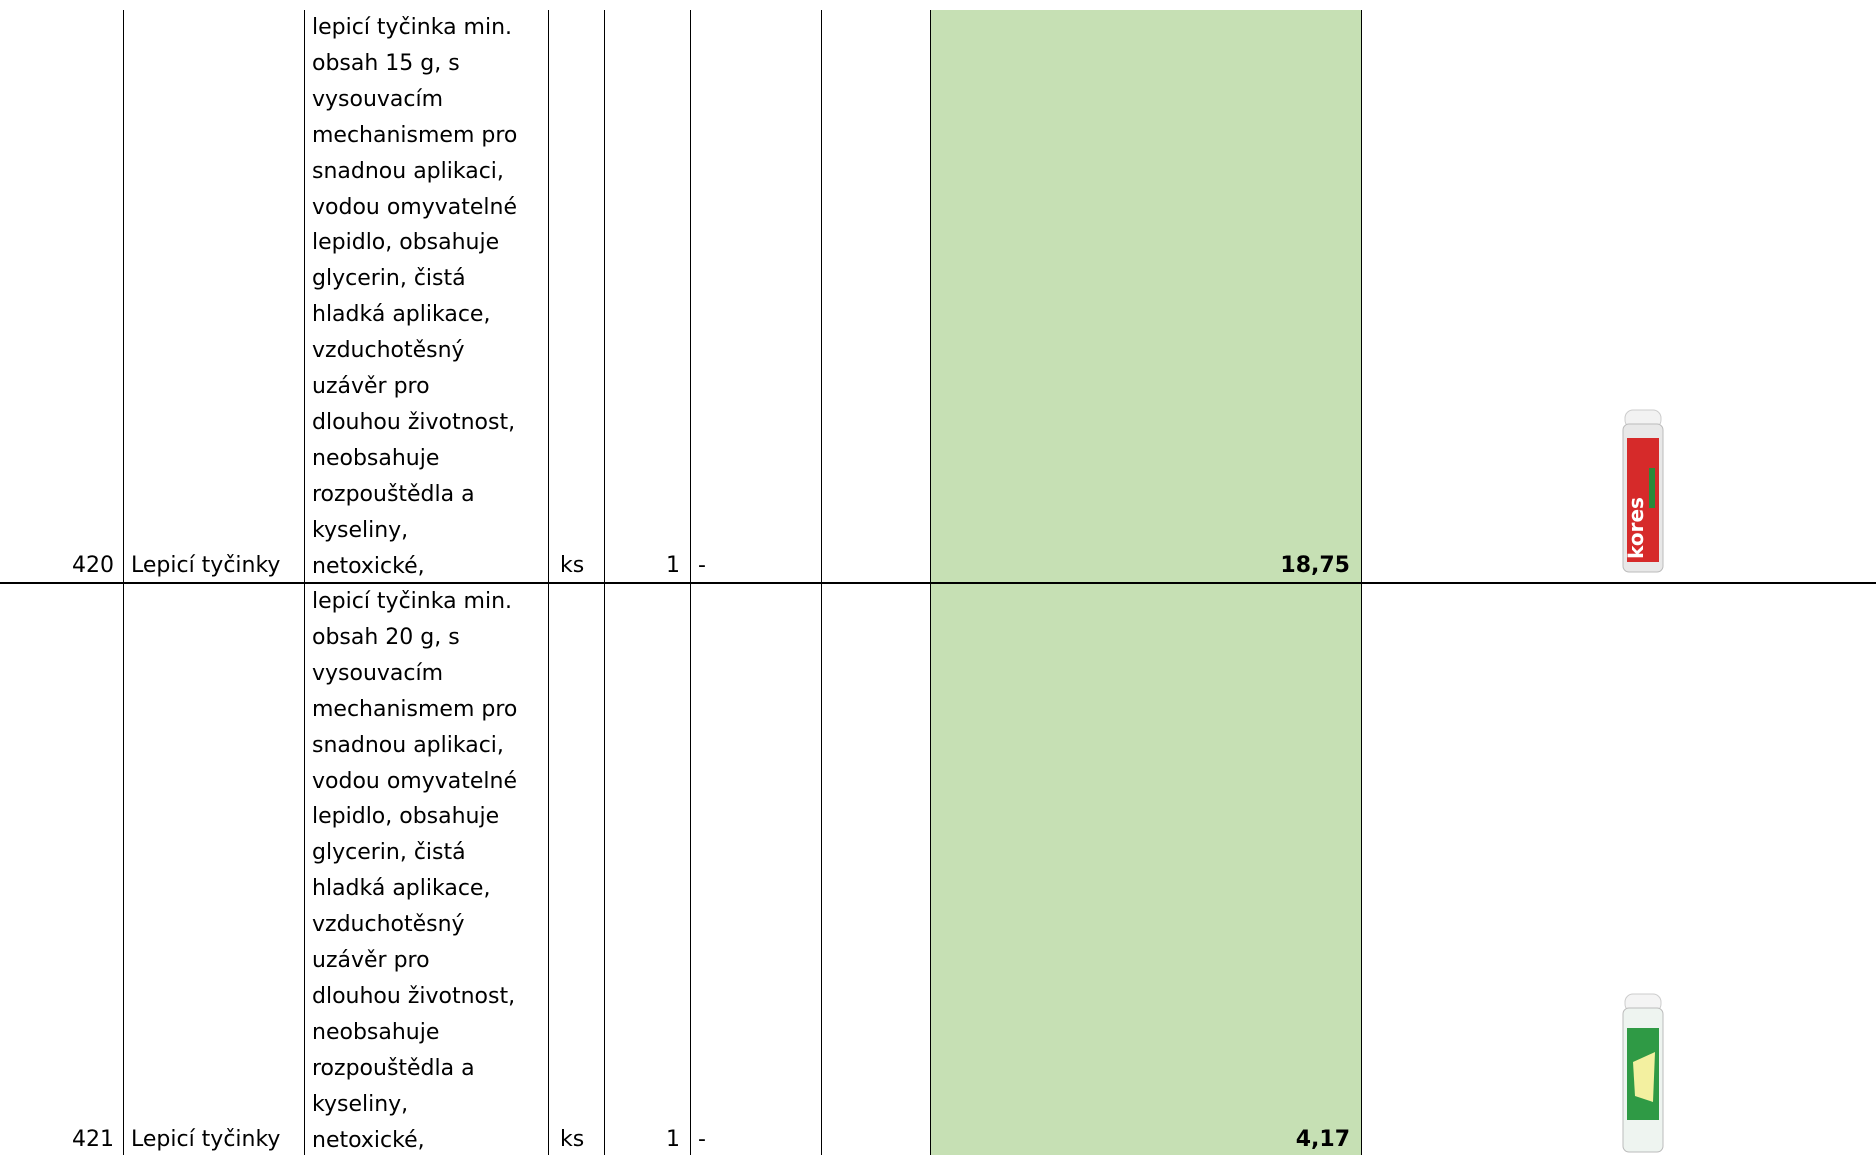  Describe the element at coordinates (1315, 565) in the screenshot. I see `price: 18,75` at that location.